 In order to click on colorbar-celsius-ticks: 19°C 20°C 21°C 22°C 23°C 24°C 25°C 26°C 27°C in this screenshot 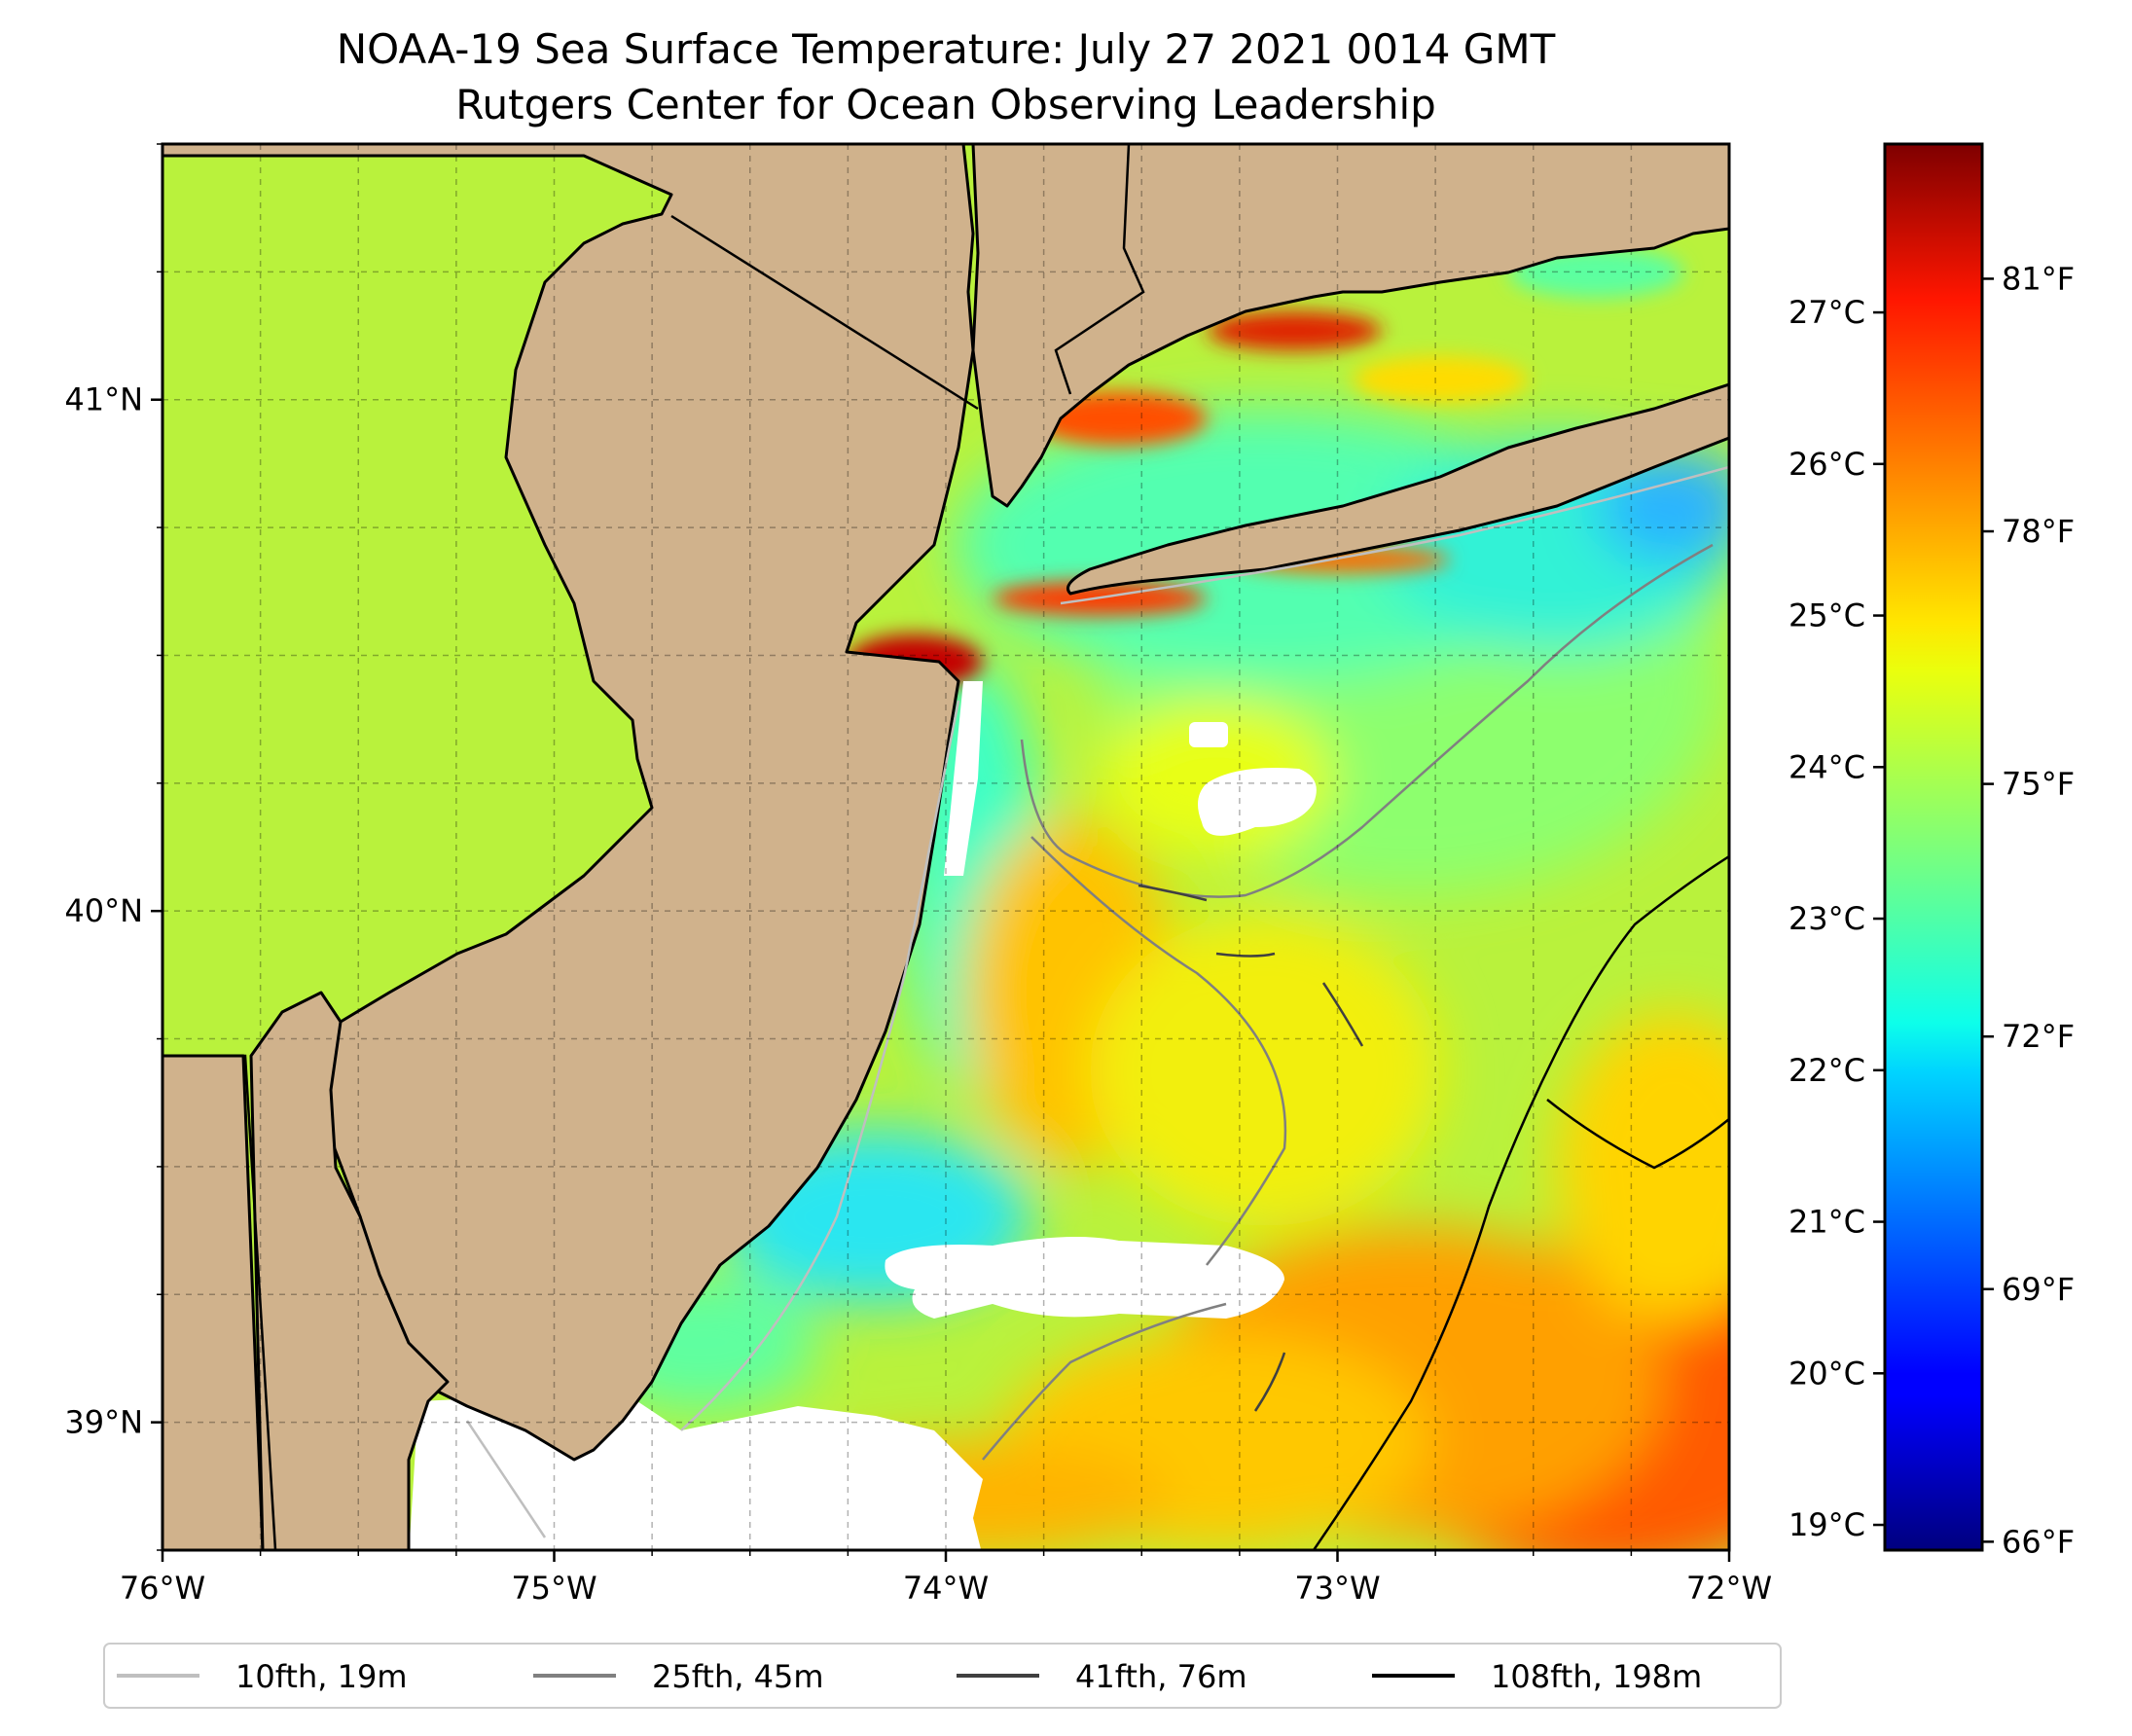, I will do `click(1837, 919)`.